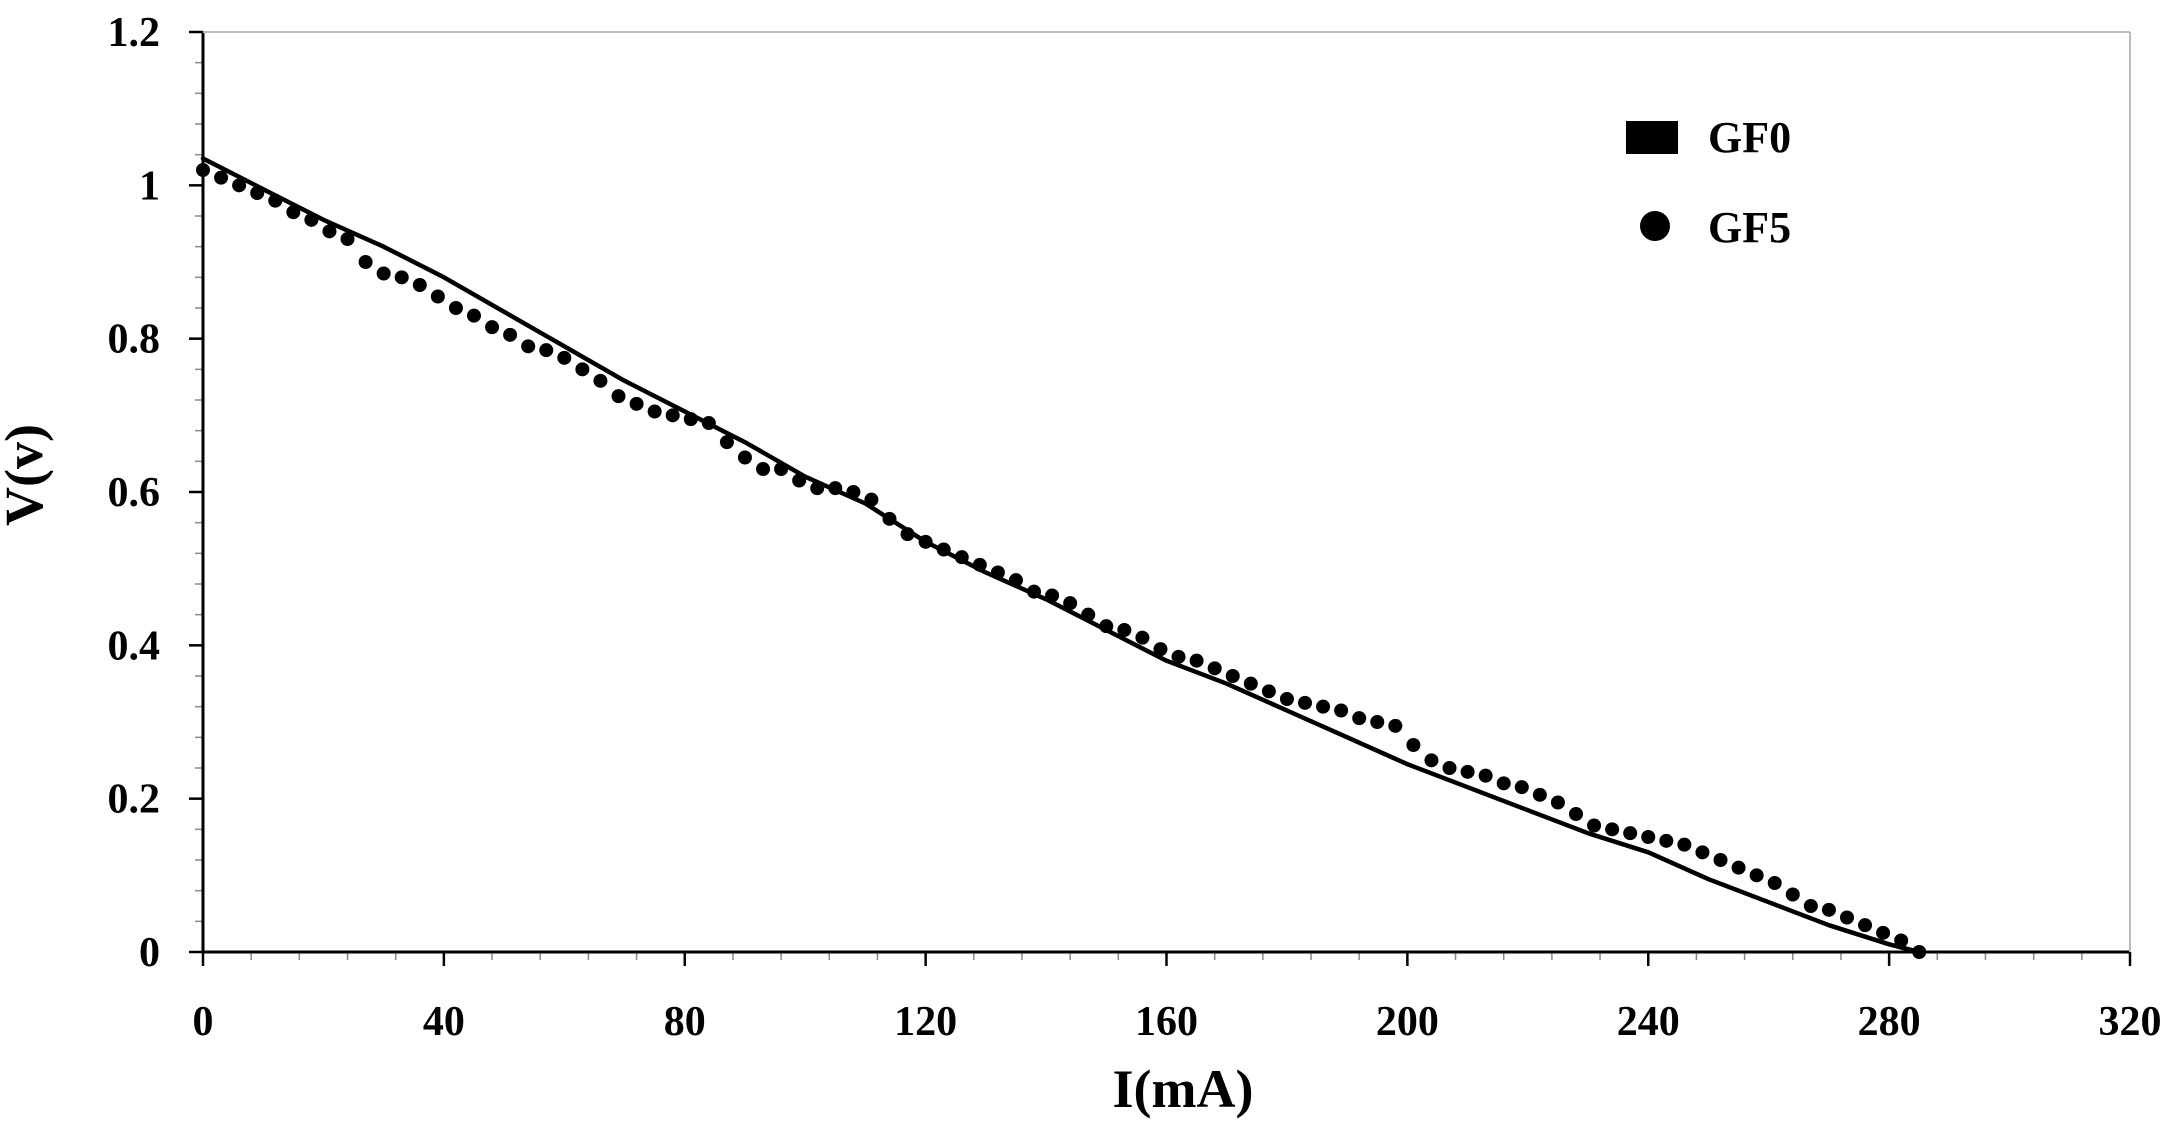  I want to click on y-tick-label: 0.6, so click(134, 493).